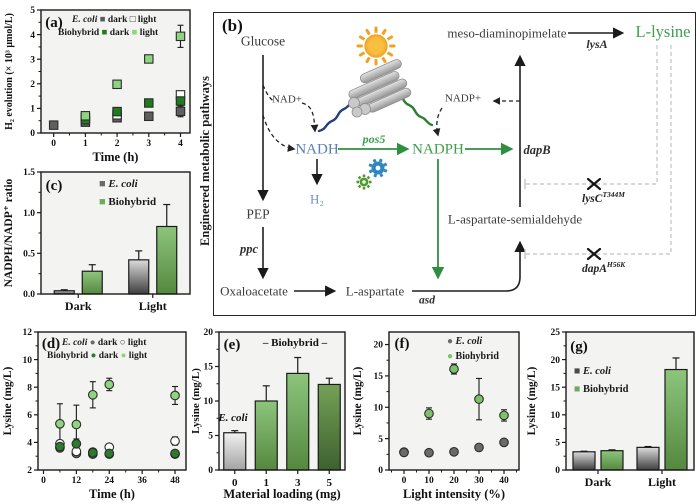 Image resolution: width=700 pixels, height=504 pixels. Describe the element at coordinates (454, 494) in the screenshot. I see `svg-text: Light intensity (%)` at that location.